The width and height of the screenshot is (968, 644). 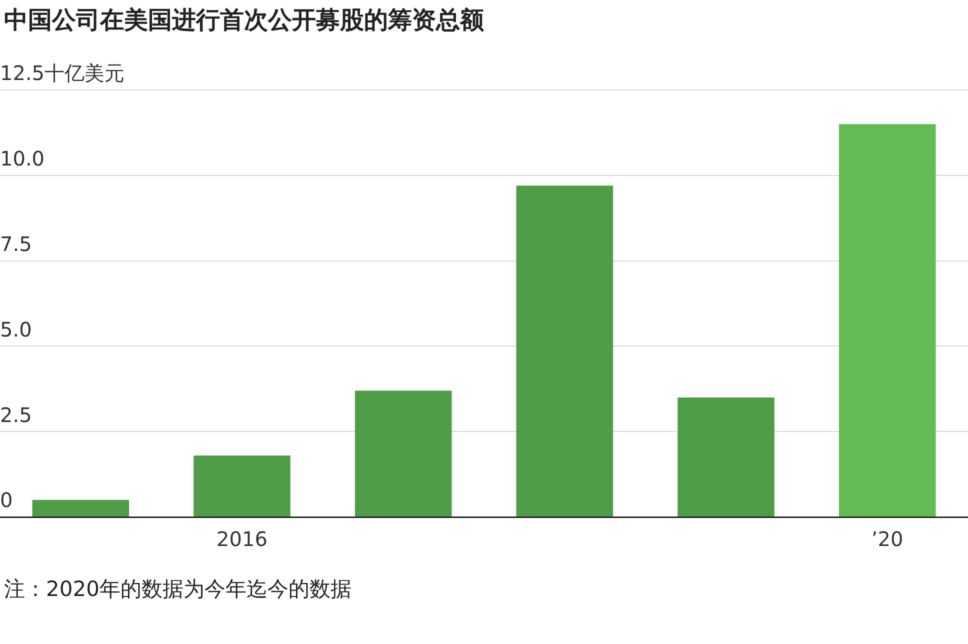 I want to click on y-tick-label: 5.0, so click(x=16, y=329).